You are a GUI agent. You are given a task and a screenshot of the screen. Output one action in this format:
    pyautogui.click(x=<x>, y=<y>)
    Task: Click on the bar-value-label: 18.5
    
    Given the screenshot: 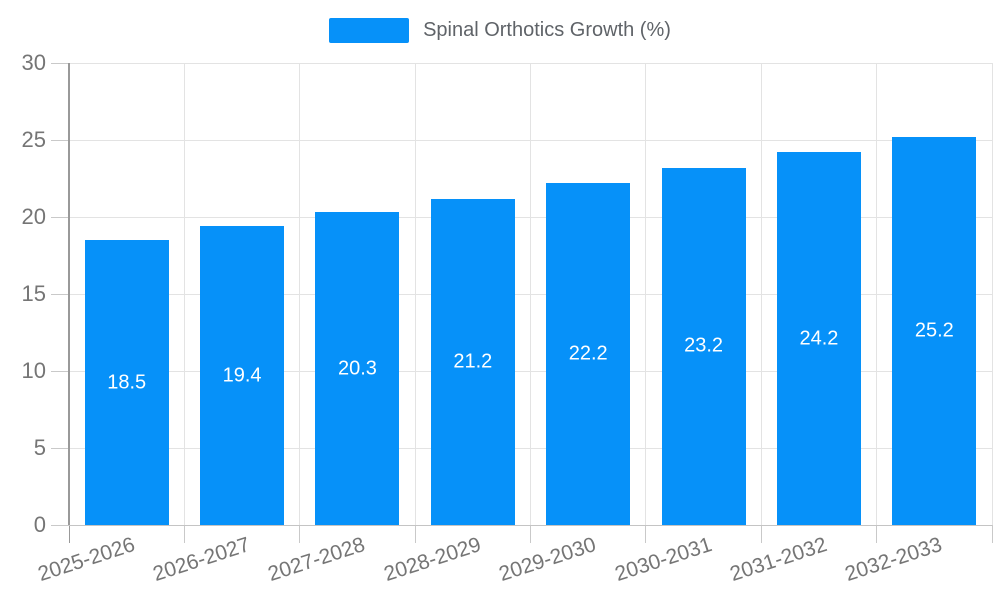 What is the action you would take?
    pyautogui.click(x=127, y=382)
    